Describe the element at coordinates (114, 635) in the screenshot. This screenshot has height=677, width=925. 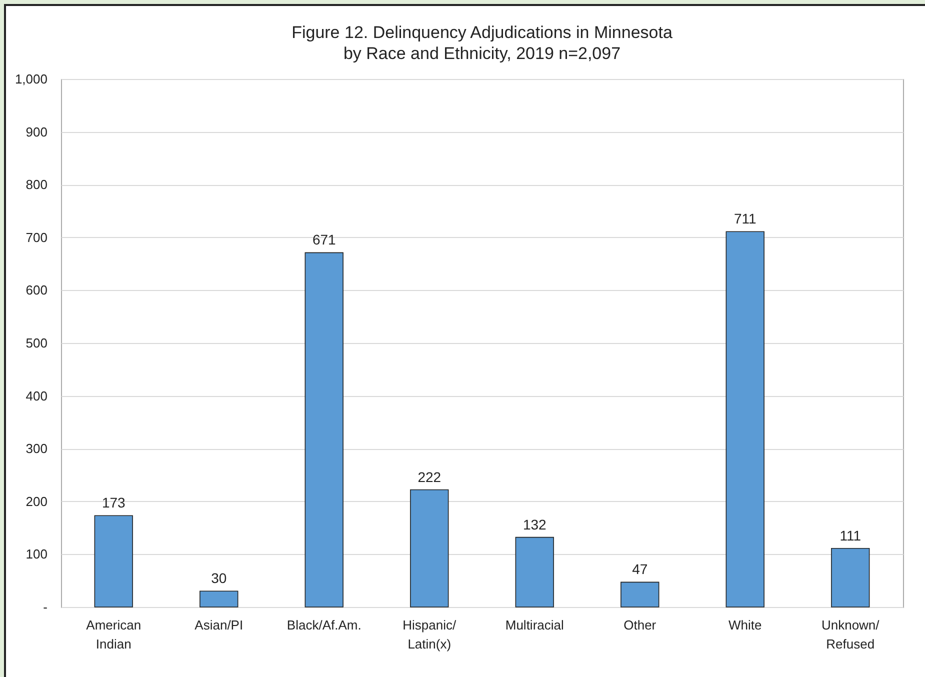
I see `x-tick-label: American Indian` at that location.